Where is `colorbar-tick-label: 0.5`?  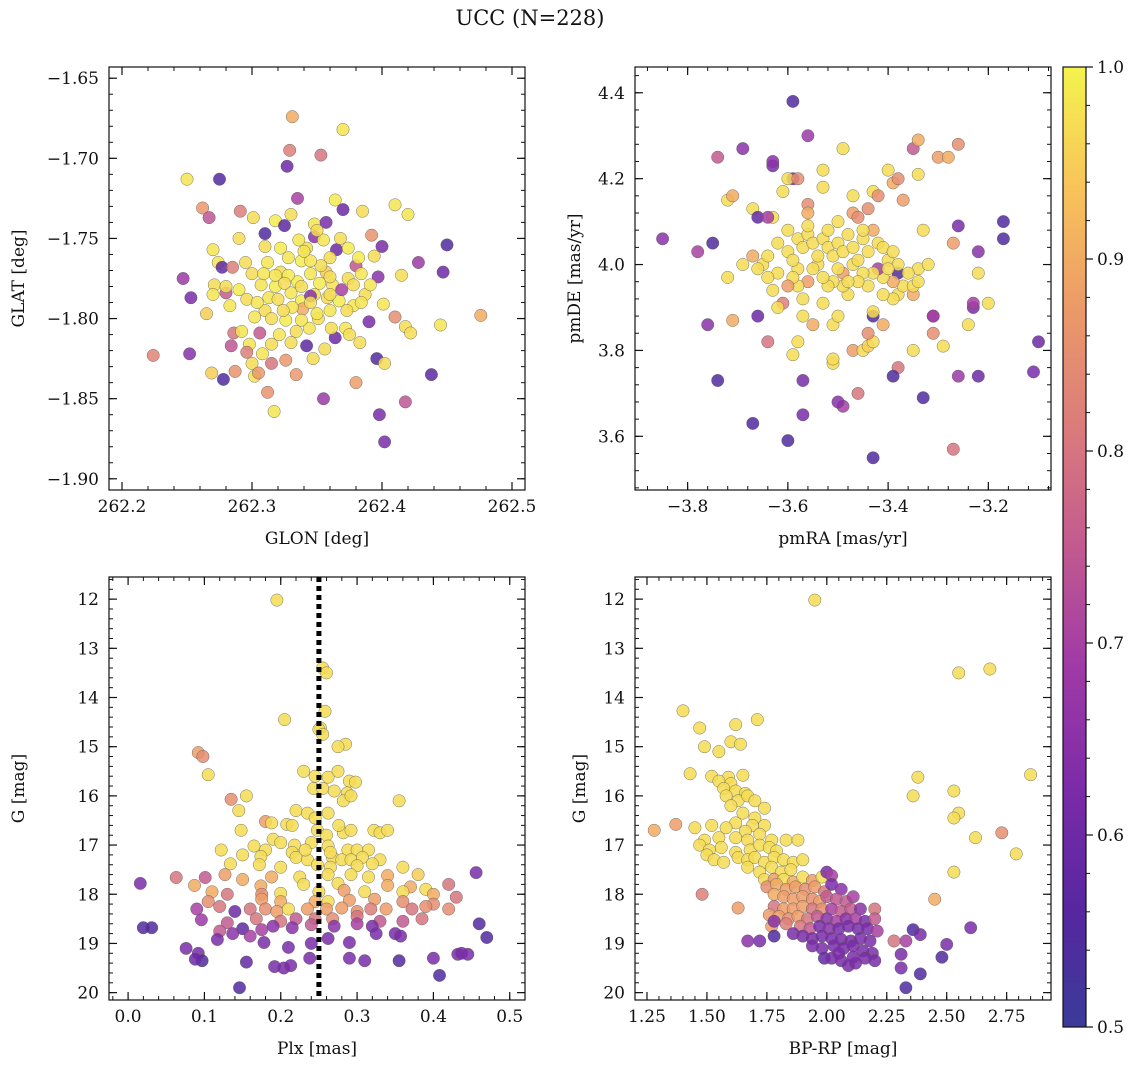
colorbar-tick-label: 0.5 is located at coordinates (1110, 1028).